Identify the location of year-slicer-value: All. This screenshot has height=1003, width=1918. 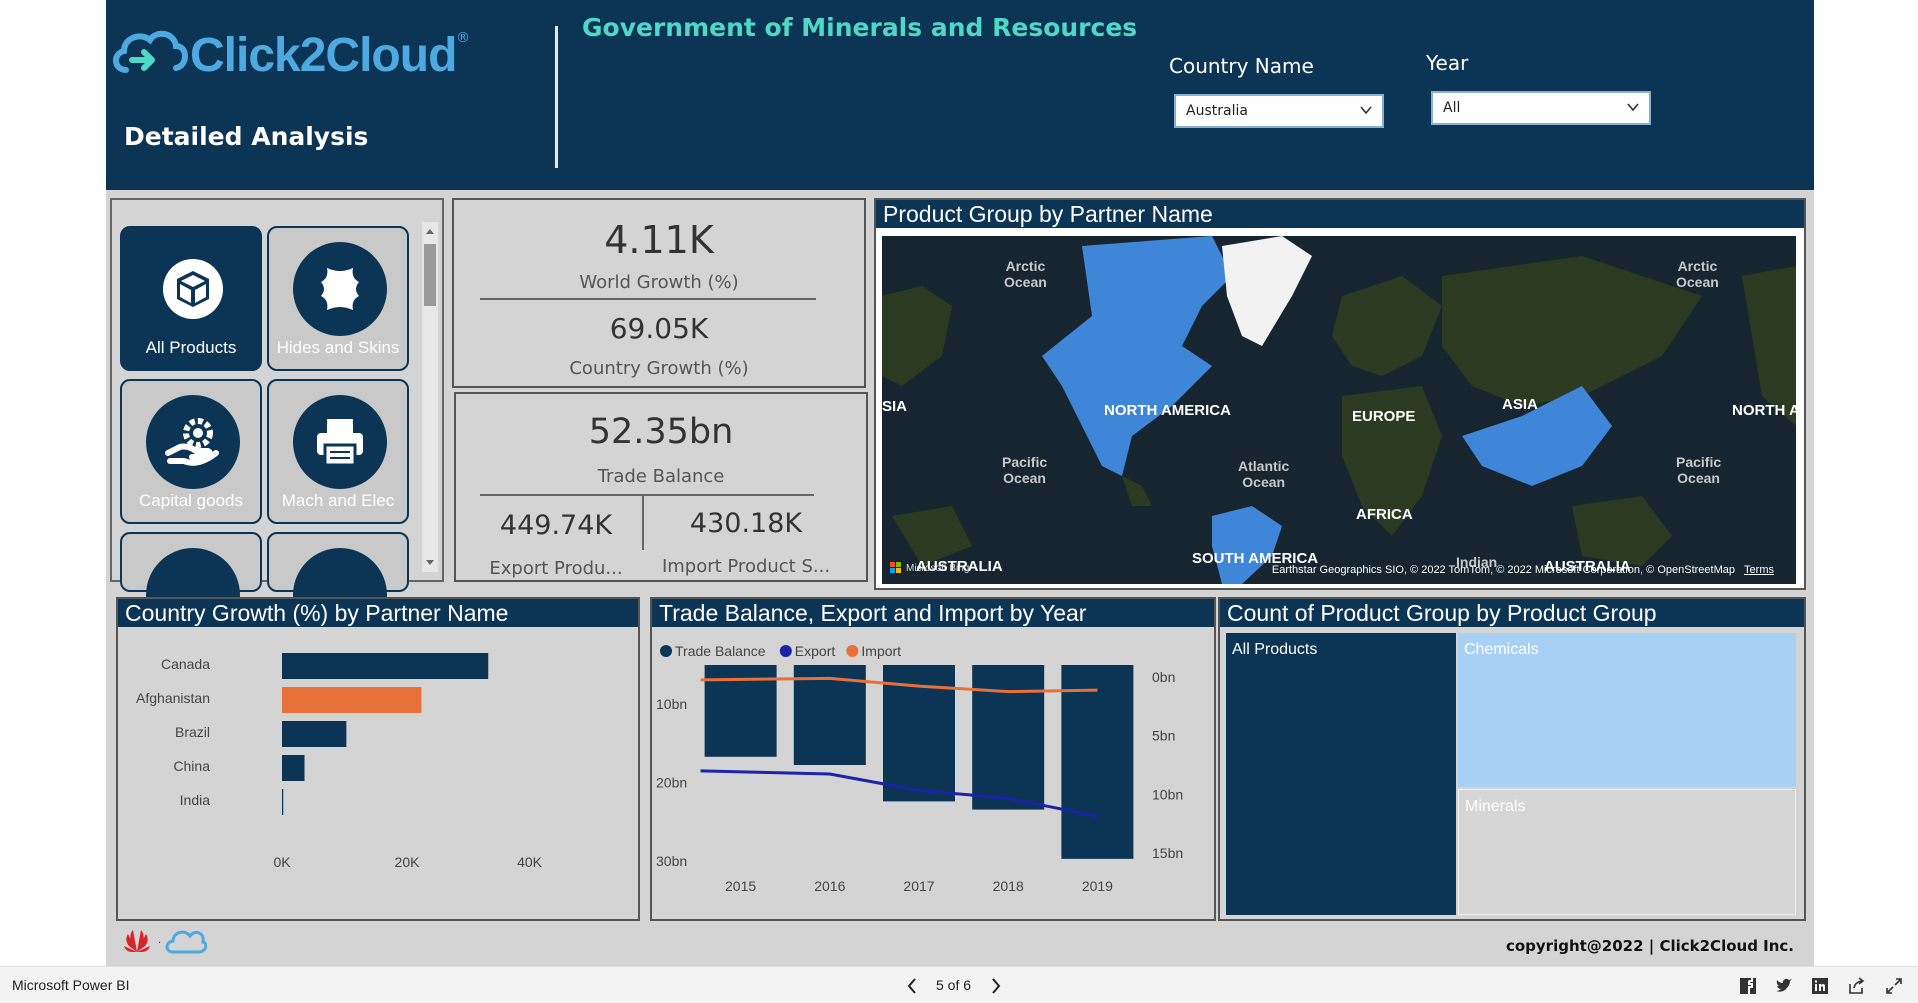
(1452, 108).